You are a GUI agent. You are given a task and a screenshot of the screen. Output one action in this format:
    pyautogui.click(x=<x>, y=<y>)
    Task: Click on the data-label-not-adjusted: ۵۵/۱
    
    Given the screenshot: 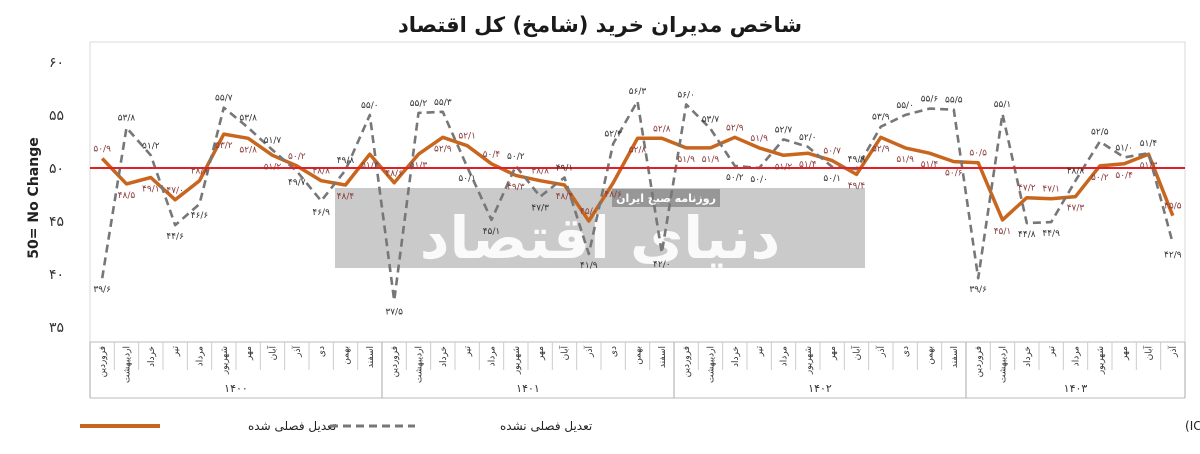 What is the action you would take?
    pyautogui.click(x=1003, y=105)
    